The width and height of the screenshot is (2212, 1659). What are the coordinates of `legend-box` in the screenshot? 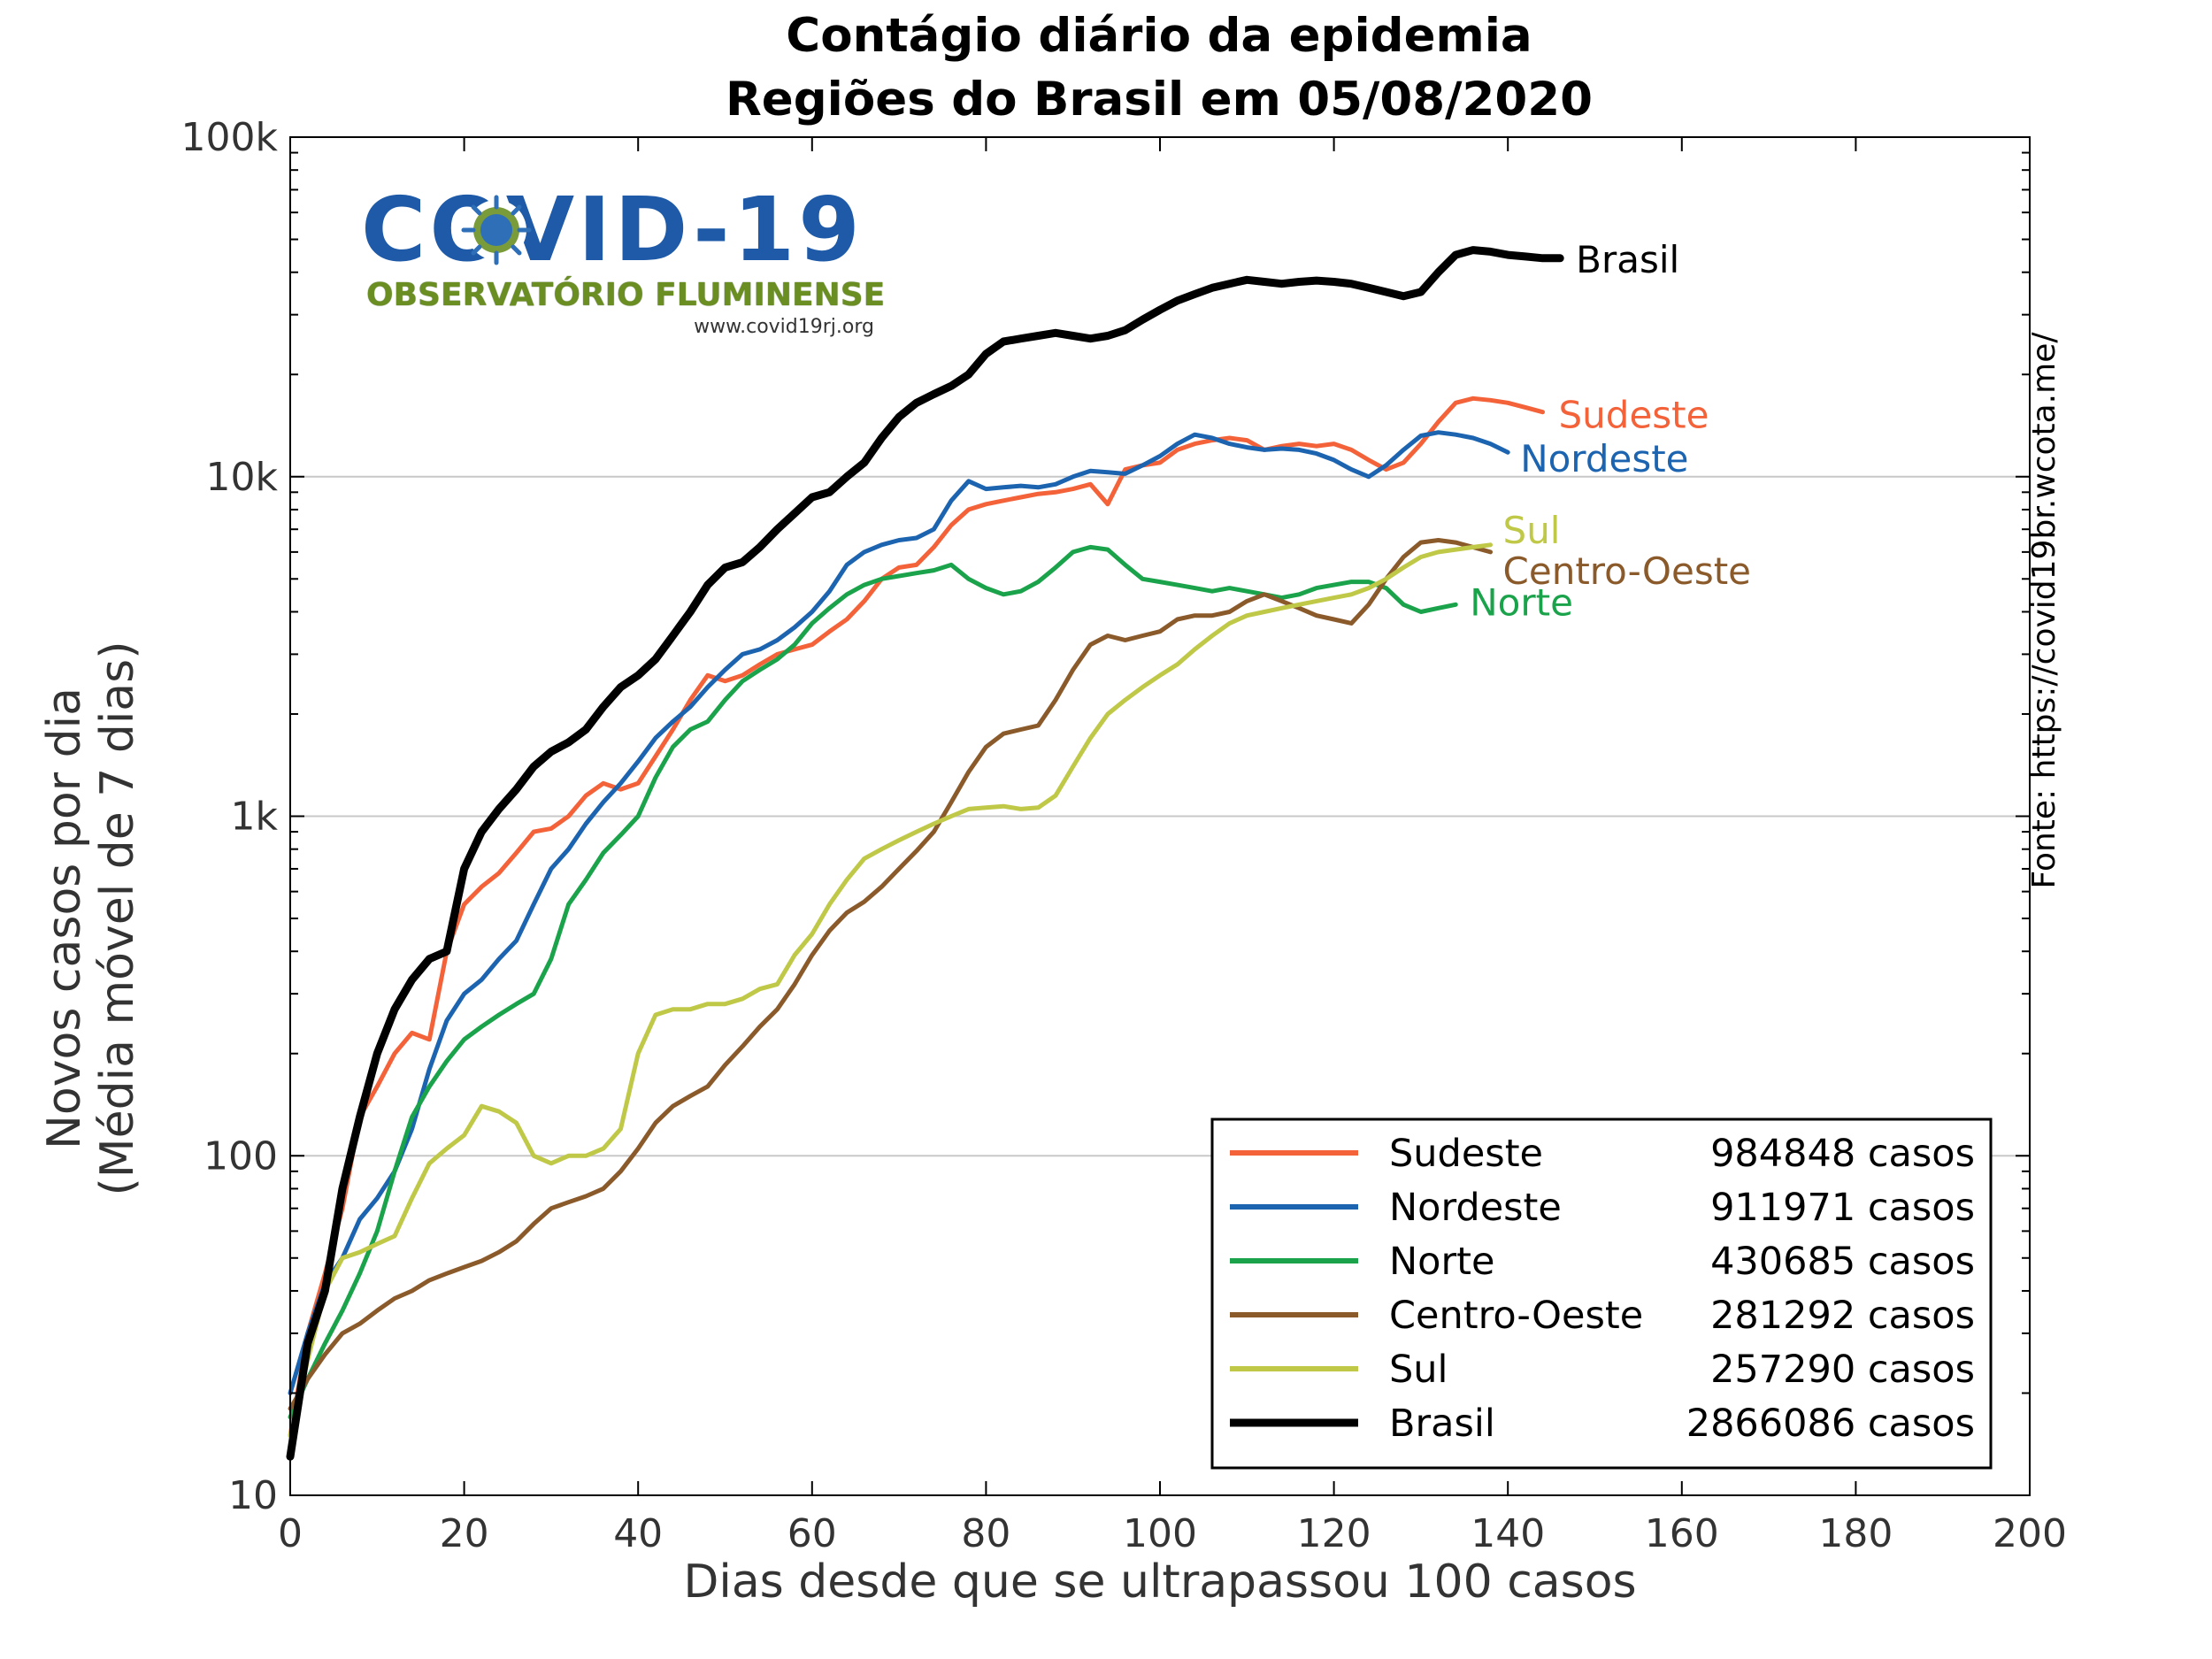 It's located at (1602, 1294).